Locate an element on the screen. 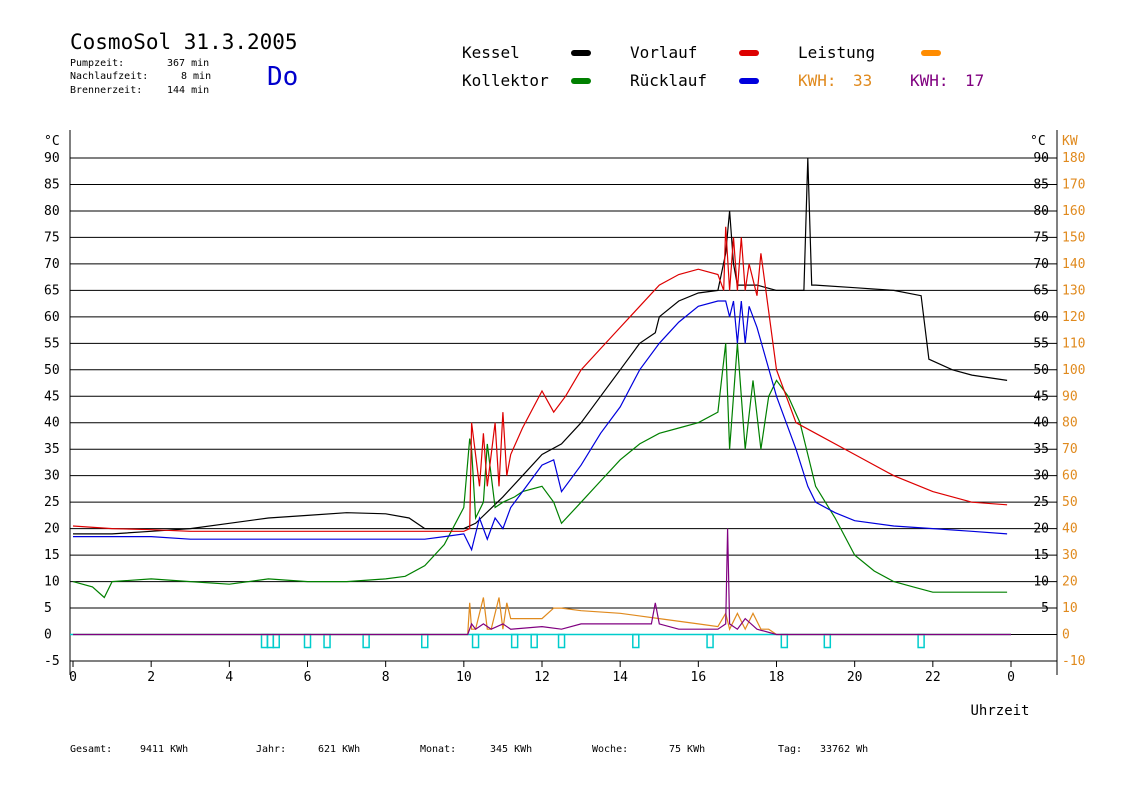 The width and height of the screenshot is (1148, 812). y-tick-label-right-kw: 120 is located at coordinates (1073, 317).